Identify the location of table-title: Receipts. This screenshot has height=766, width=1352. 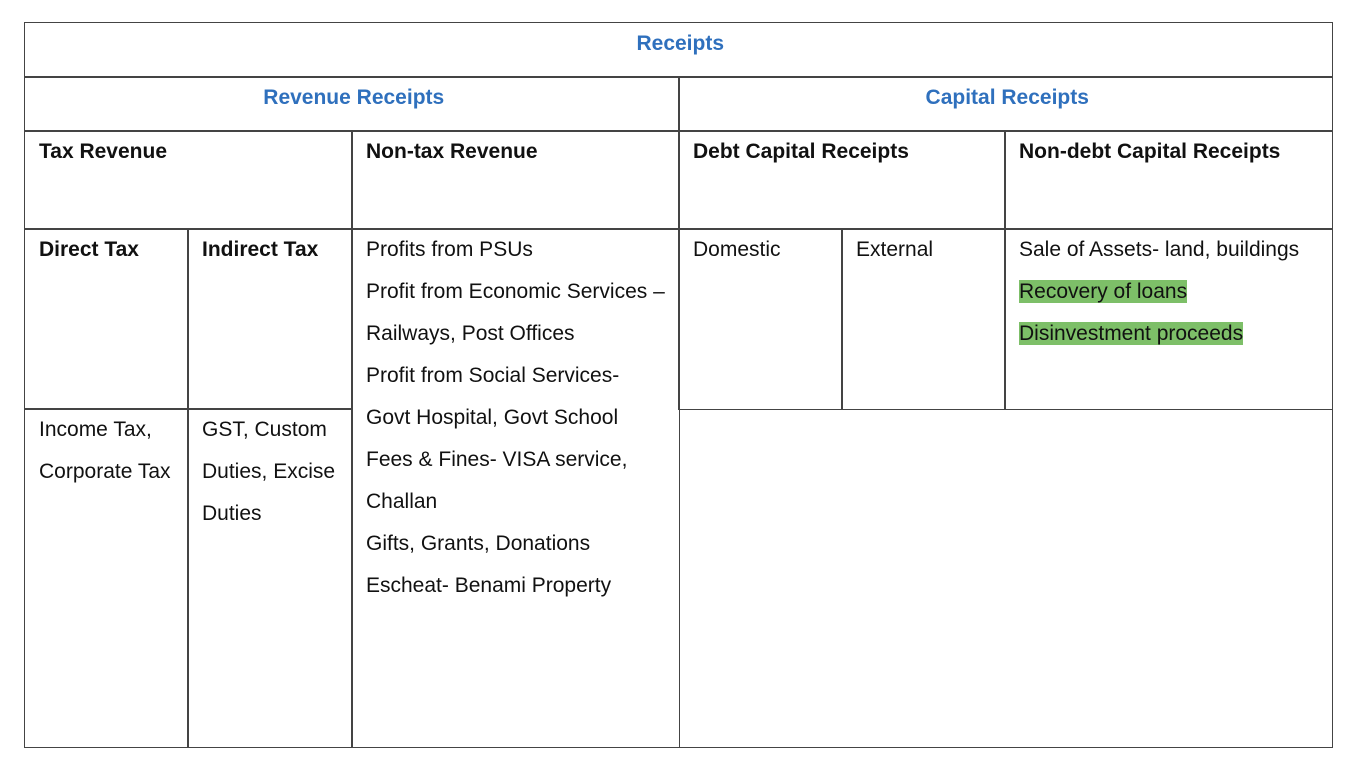
(678, 50).